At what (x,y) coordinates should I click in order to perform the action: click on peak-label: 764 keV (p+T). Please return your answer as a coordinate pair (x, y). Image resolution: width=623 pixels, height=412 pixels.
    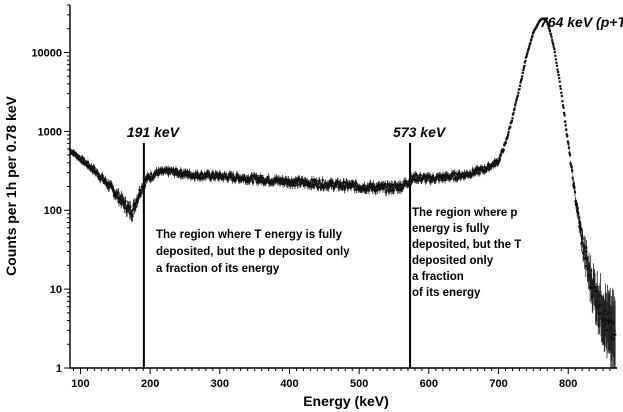
    Looking at the image, I should click on (581, 22).